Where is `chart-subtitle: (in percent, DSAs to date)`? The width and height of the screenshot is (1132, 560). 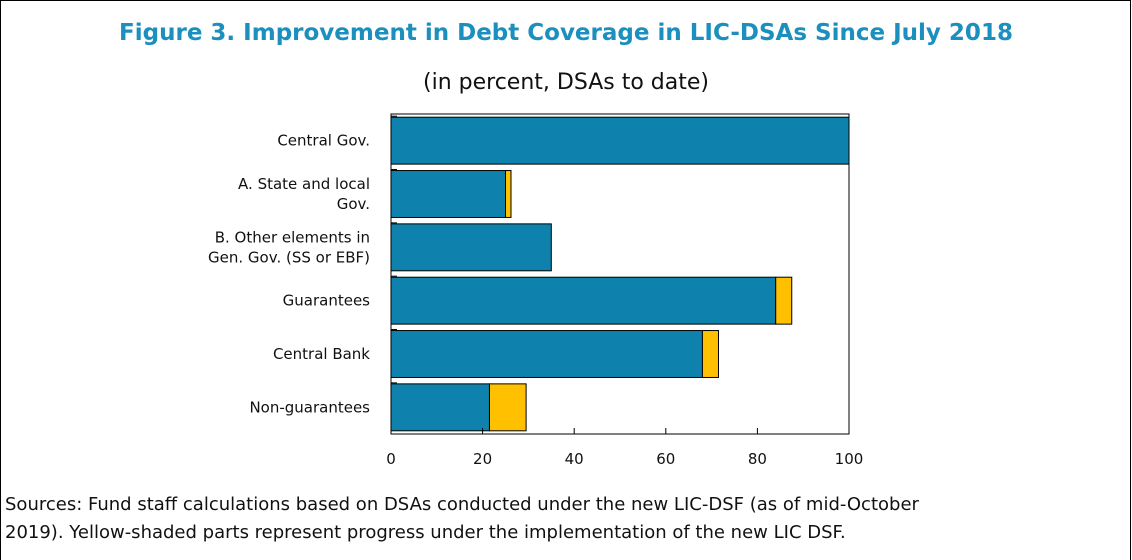
chart-subtitle: (in percent, DSAs to date) is located at coordinates (566, 82).